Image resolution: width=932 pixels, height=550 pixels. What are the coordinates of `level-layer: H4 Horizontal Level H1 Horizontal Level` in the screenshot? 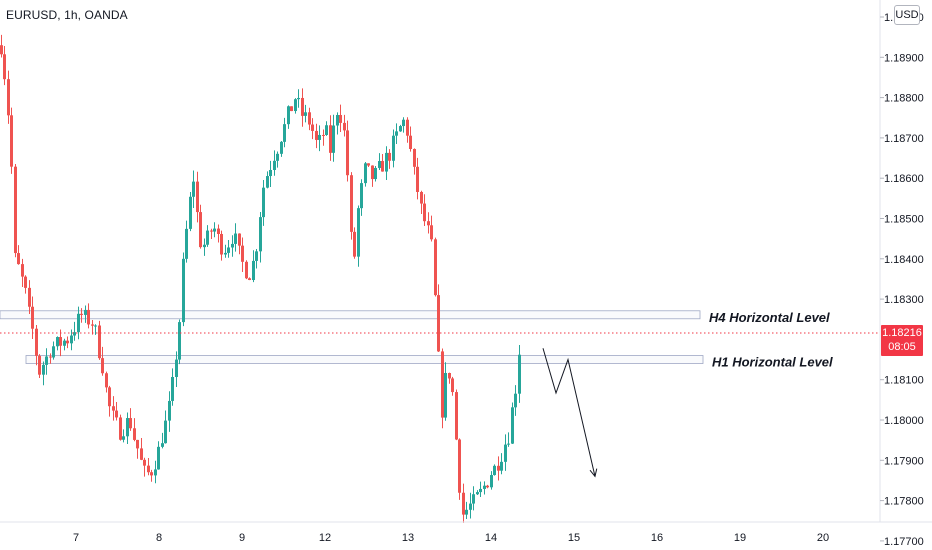 It's located at (416, 340).